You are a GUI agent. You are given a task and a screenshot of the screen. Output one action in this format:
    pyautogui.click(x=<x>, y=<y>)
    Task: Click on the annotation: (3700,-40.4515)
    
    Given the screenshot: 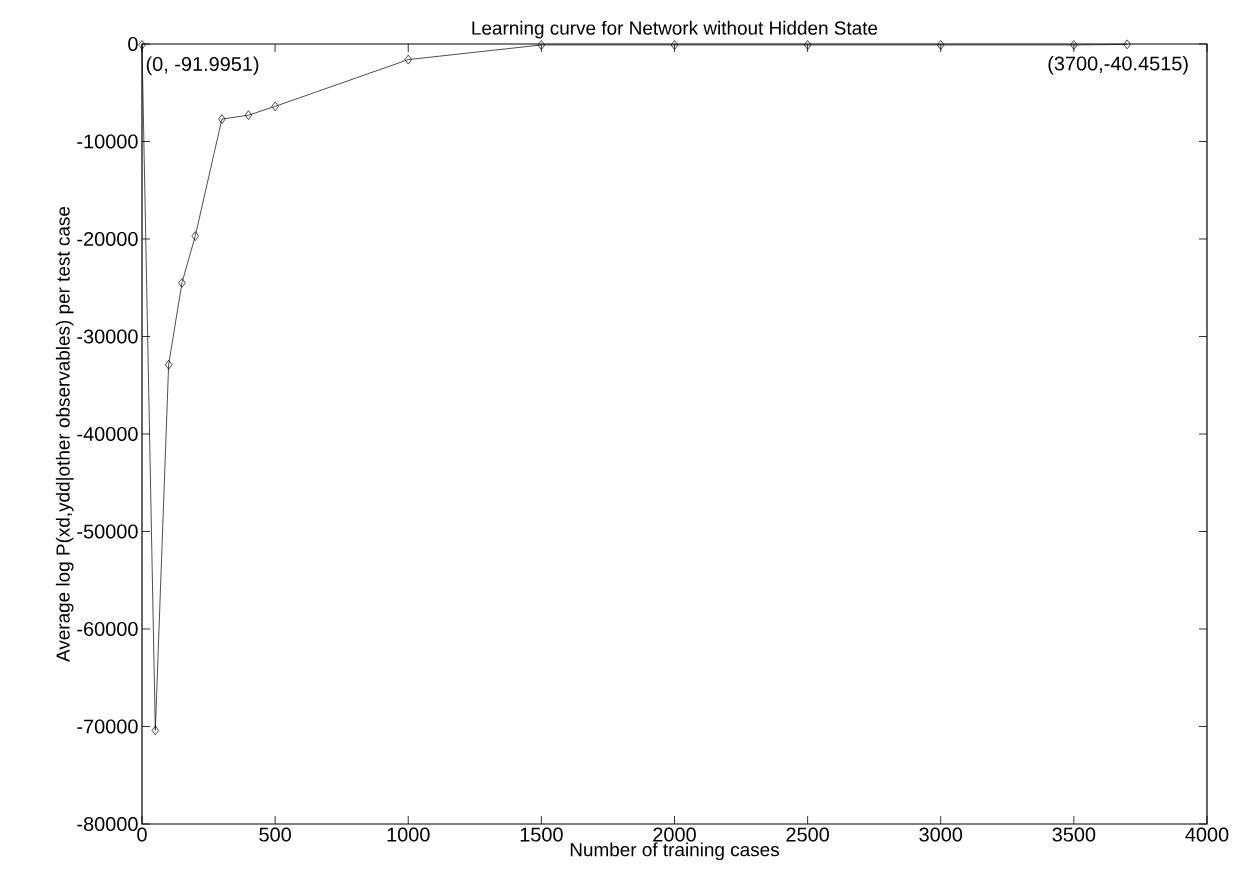 What is the action you would take?
    pyautogui.click(x=1118, y=65)
    